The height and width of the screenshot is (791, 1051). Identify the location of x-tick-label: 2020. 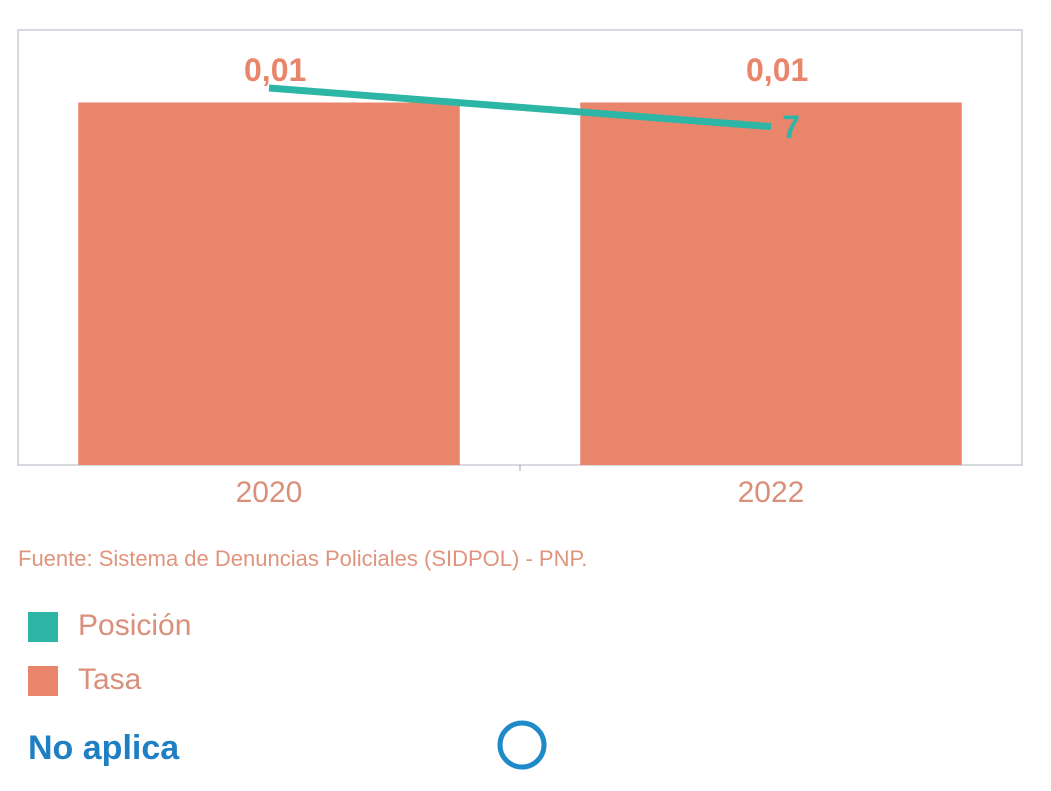
(269, 492).